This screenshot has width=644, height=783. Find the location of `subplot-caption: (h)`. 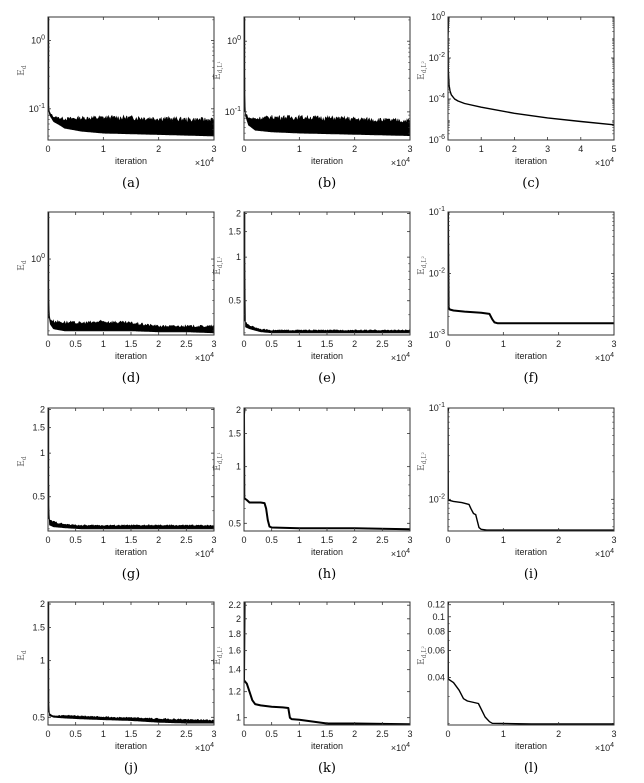

subplot-caption: (h) is located at coordinates (327, 574).